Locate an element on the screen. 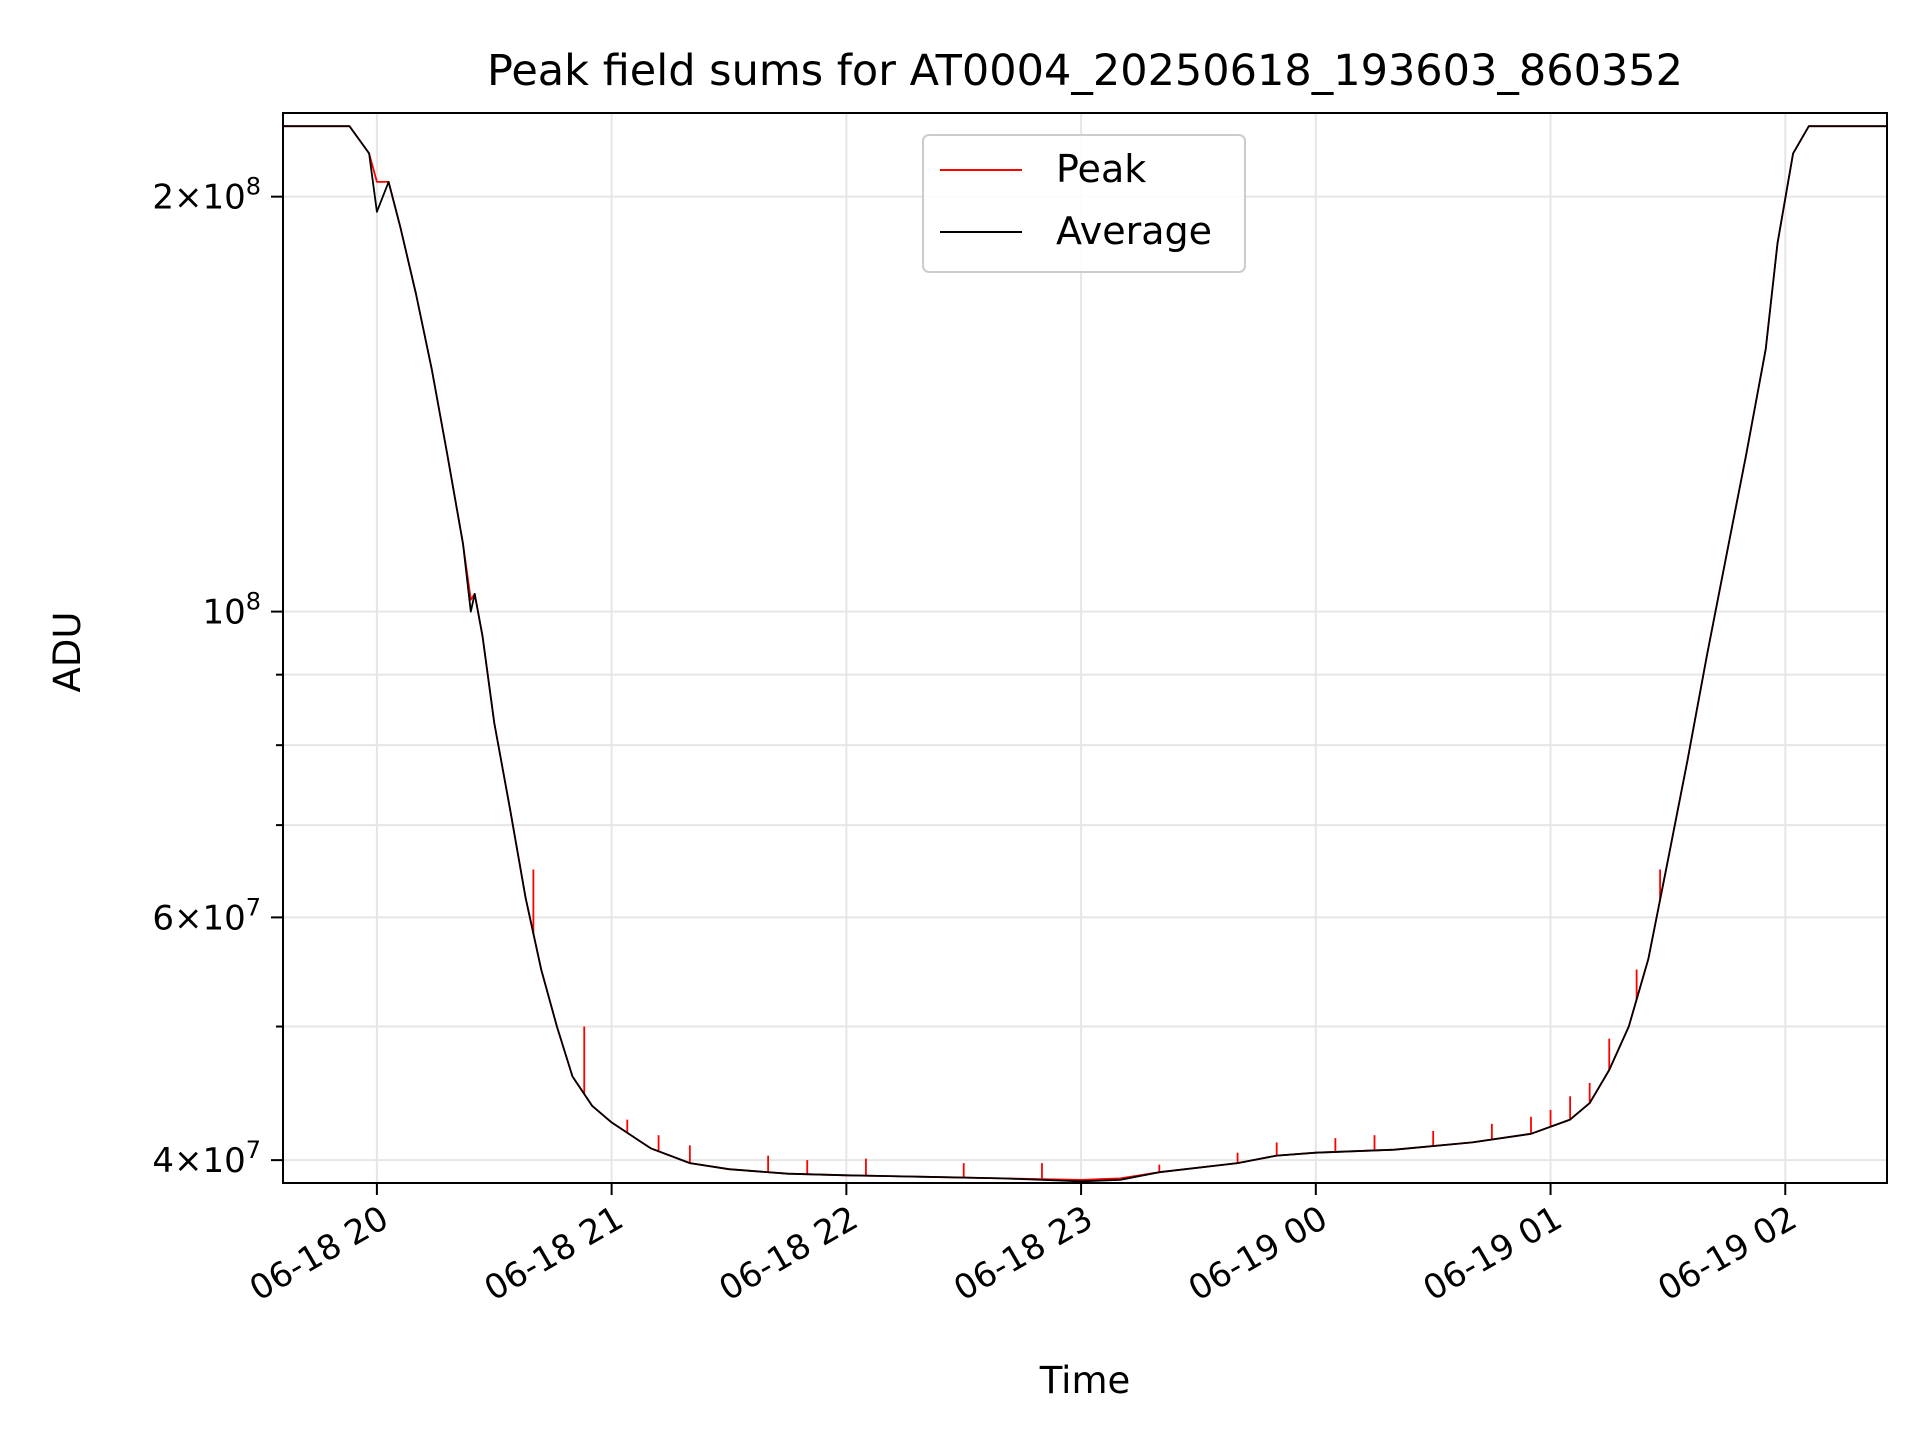  y-axis-label: ADU is located at coordinates (67, 652).